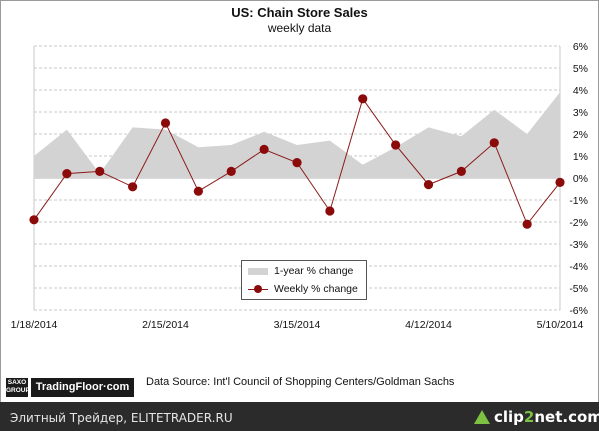 The image size is (599, 431). What do you see at coordinates (482, 417) in the screenshot?
I see `upload-arrow-icon` at bounding box center [482, 417].